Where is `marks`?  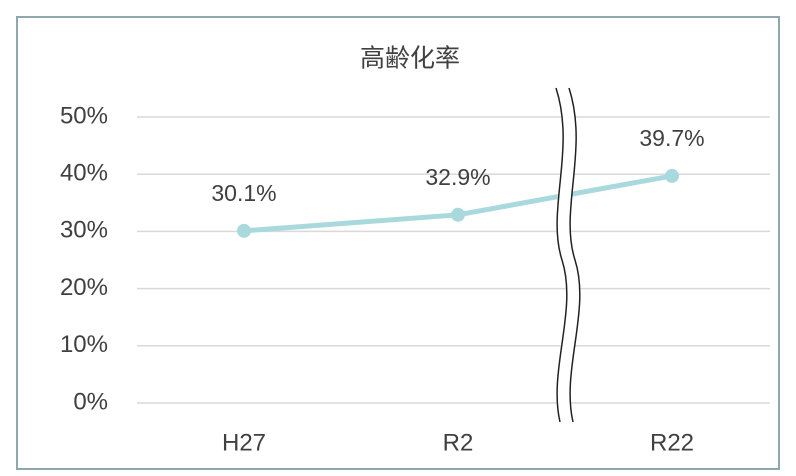
marks is located at coordinates (458, 203).